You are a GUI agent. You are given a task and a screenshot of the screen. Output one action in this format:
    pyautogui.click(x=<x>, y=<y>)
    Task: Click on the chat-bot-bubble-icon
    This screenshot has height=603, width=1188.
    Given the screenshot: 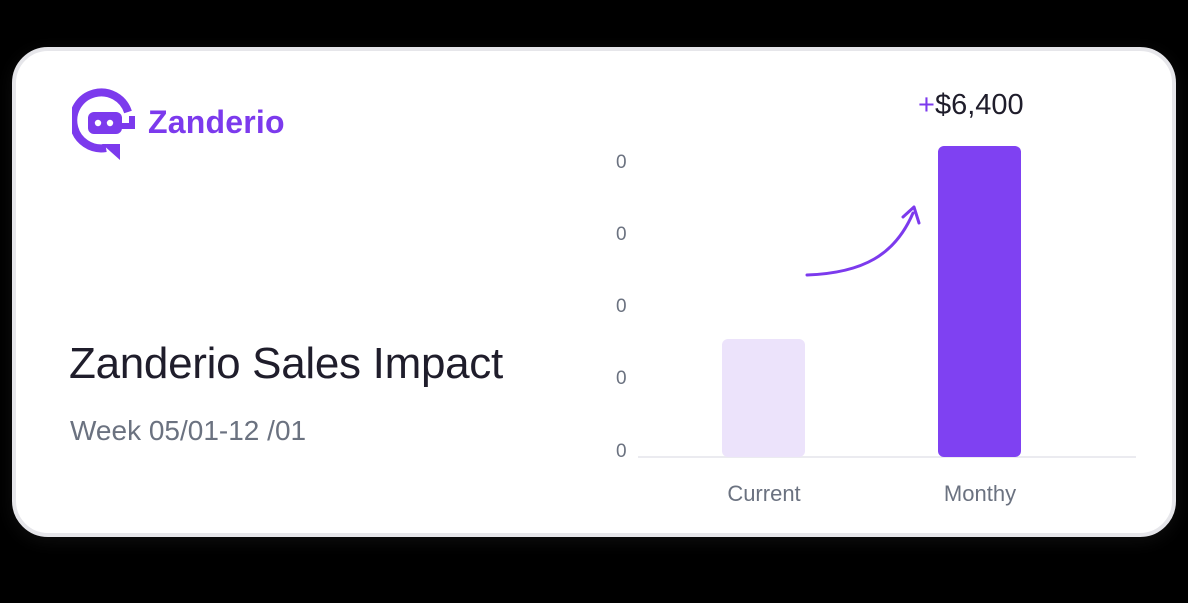 What is the action you would take?
    pyautogui.click(x=104, y=122)
    